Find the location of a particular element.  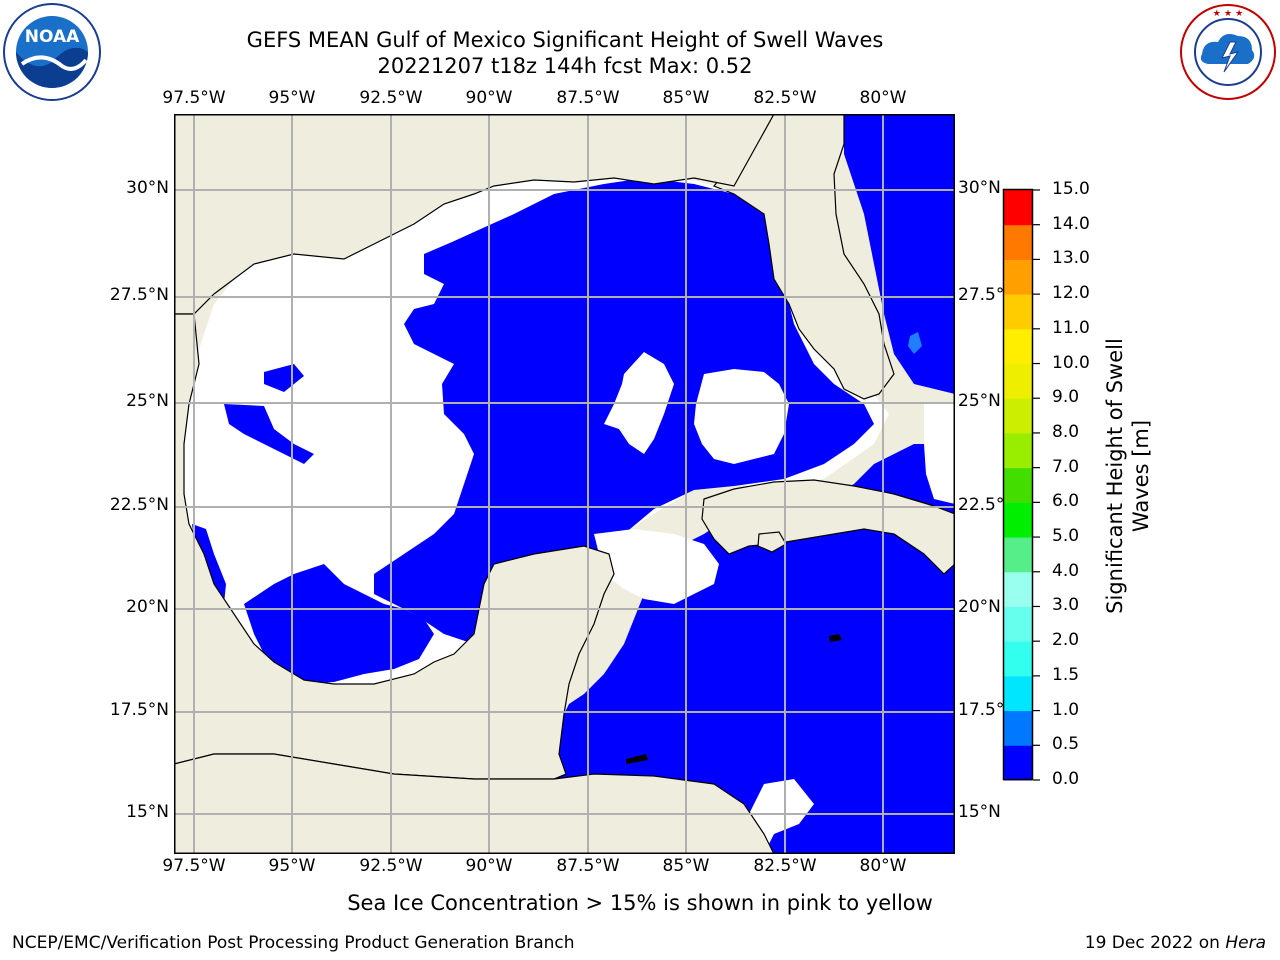

noaa-logo: NOAA is located at coordinates (52, 52).